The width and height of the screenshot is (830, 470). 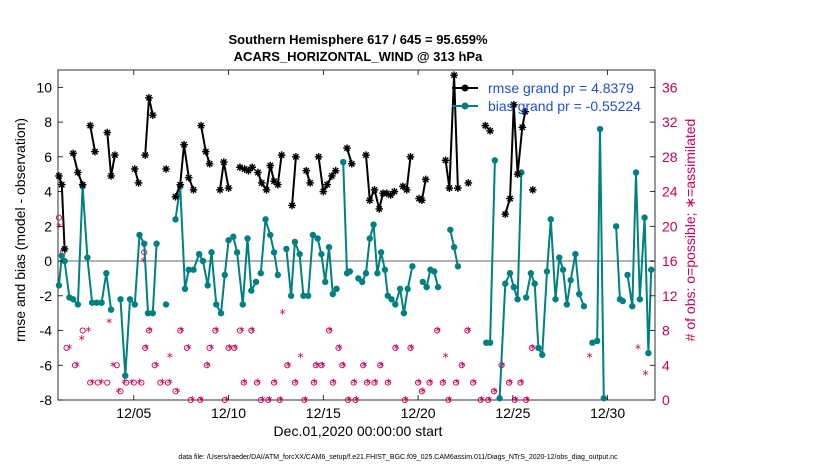 I want to click on chart-title: Southern Hemisphere 617 / 645 = 95.659%, so click(x=357, y=39).